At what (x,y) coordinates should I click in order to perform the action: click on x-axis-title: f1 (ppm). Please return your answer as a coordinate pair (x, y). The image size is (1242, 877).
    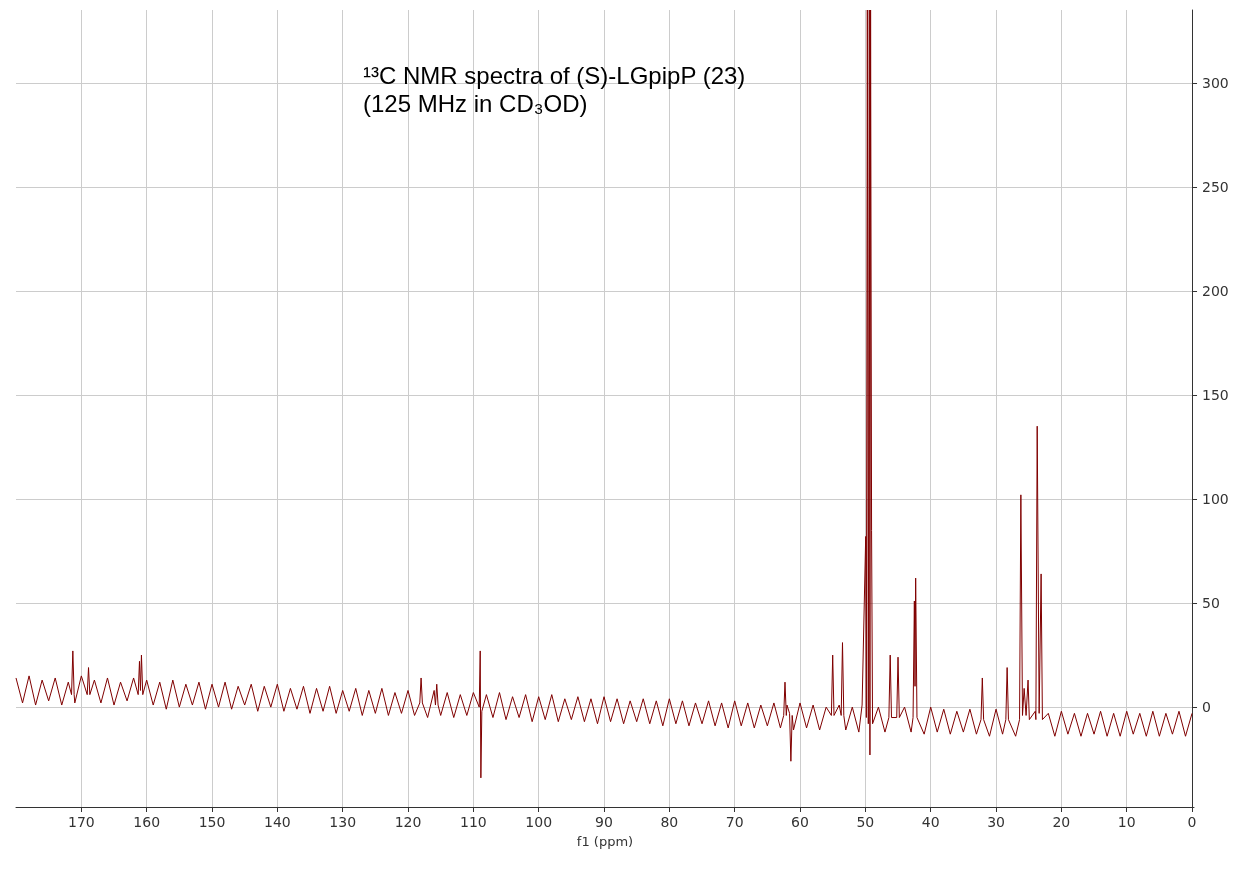
    Looking at the image, I should click on (605, 841).